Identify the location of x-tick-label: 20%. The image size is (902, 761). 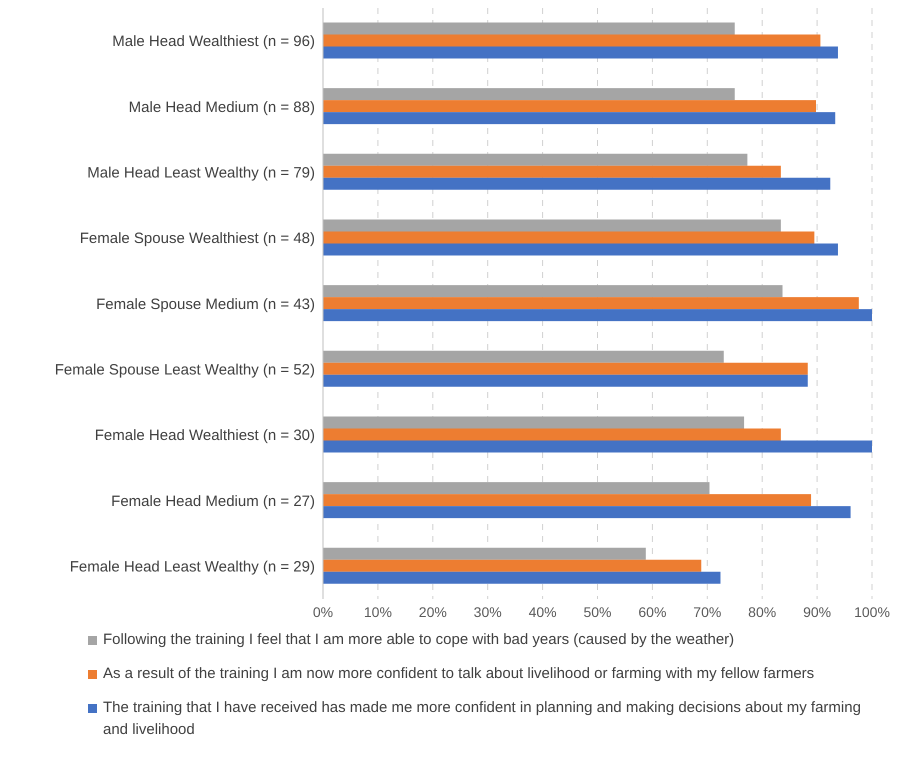
(432, 612).